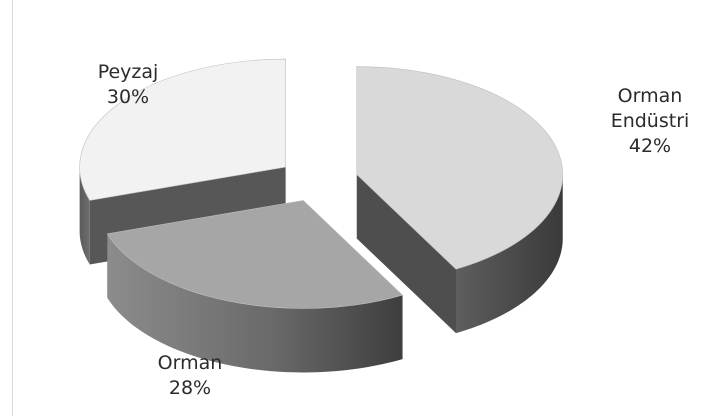 Image resolution: width=702 pixels, height=416 pixels. I want to click on slice-side-orman, so click(255, 303).